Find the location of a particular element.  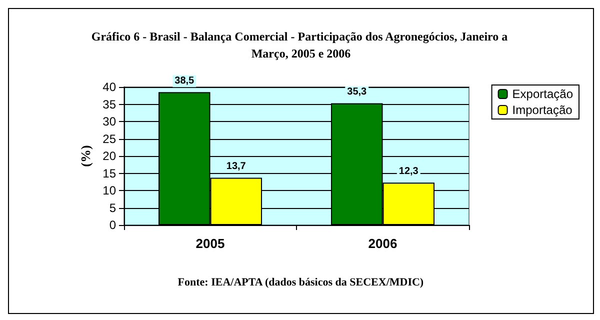

y-tick-label: 35 is located at coordinates (109, 104).